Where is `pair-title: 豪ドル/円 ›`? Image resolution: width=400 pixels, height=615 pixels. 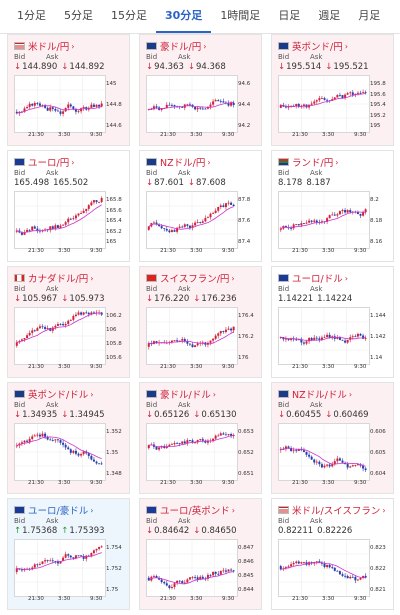
pair-title: 豪ドル/円 › is located at coordinates (176, 46).